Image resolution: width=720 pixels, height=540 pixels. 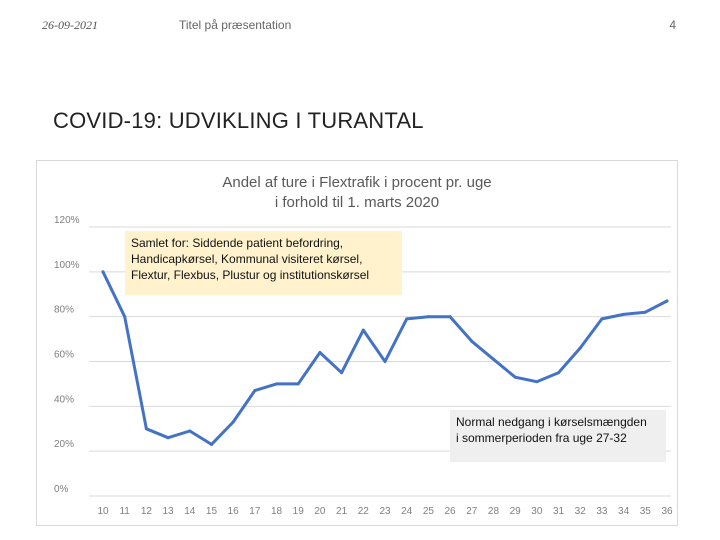 I want to click on y-tick-label: 100%, so click(x=67, y=265).